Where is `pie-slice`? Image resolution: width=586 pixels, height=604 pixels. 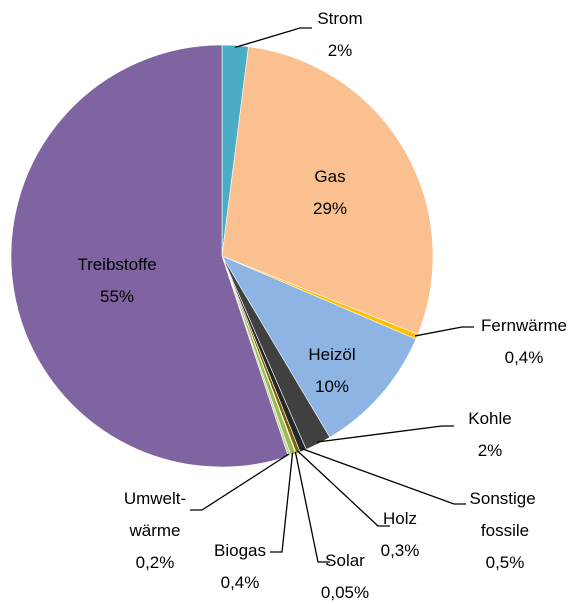 pie-slice is located at coordinates (319, 346).